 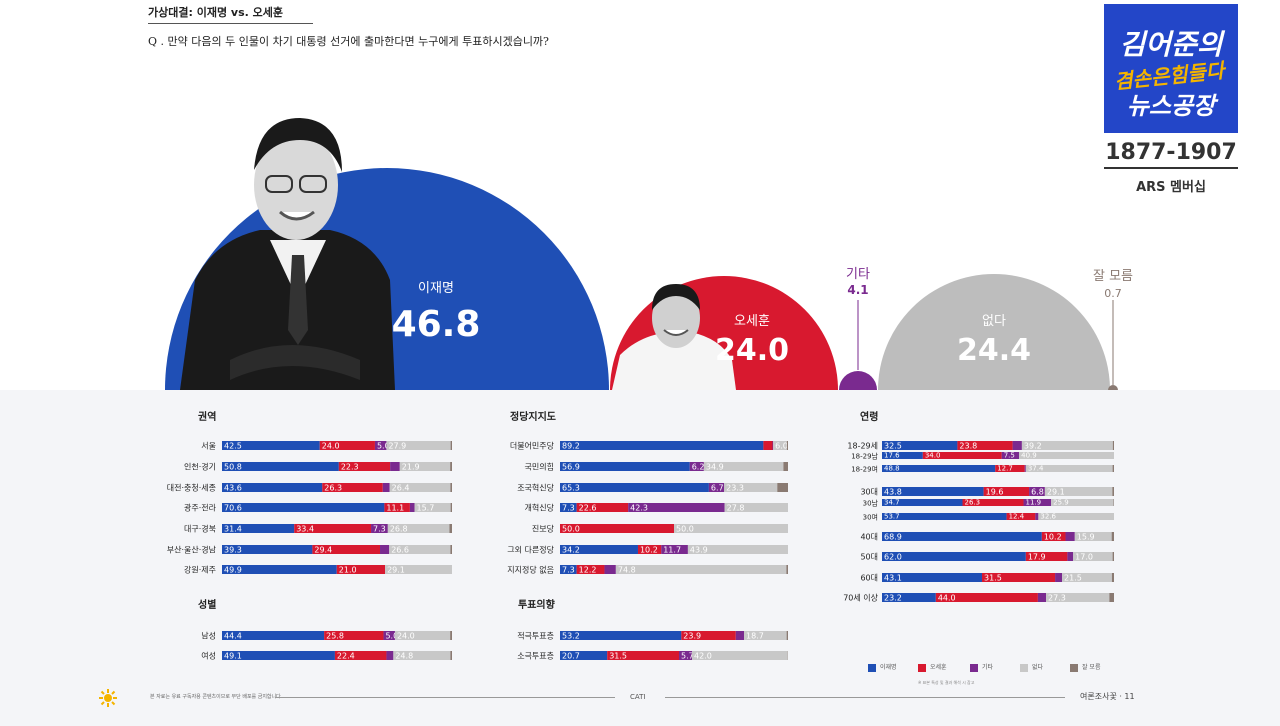 What do you see at coordinates (892, 456) in the screenshot?
I see `bar-label-lee: 17.6` at bounding box center [892, 456].